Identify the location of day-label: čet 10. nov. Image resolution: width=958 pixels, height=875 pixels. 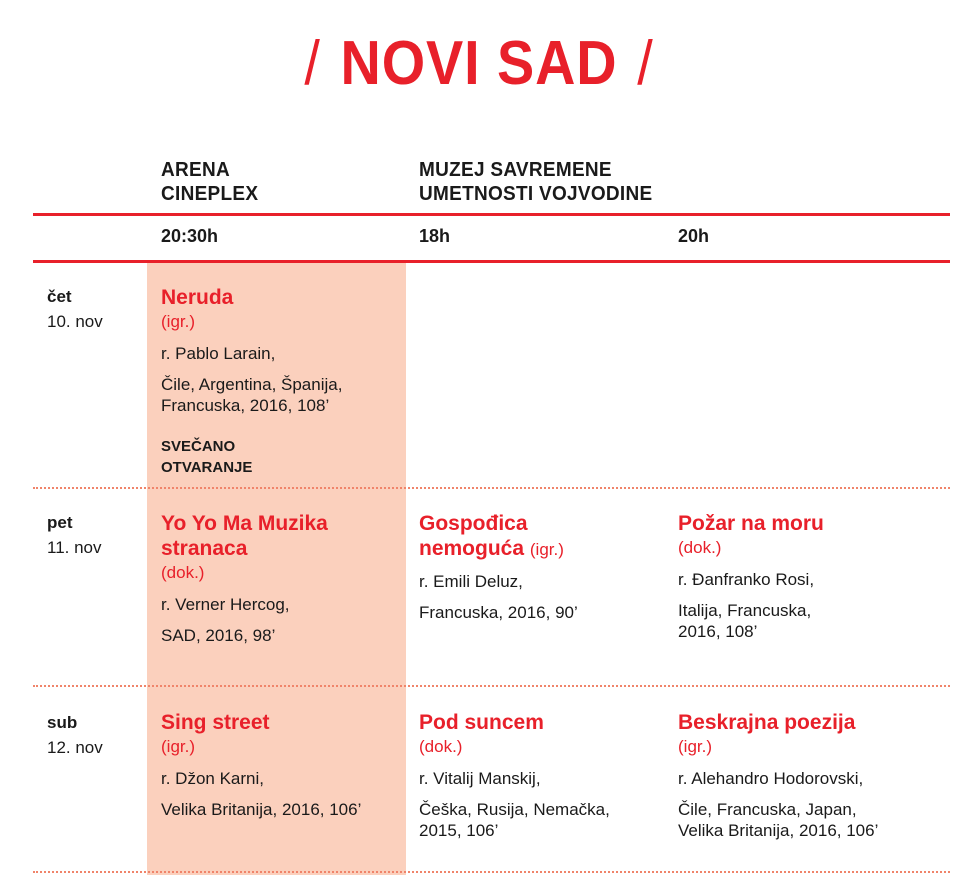
(75, 309).